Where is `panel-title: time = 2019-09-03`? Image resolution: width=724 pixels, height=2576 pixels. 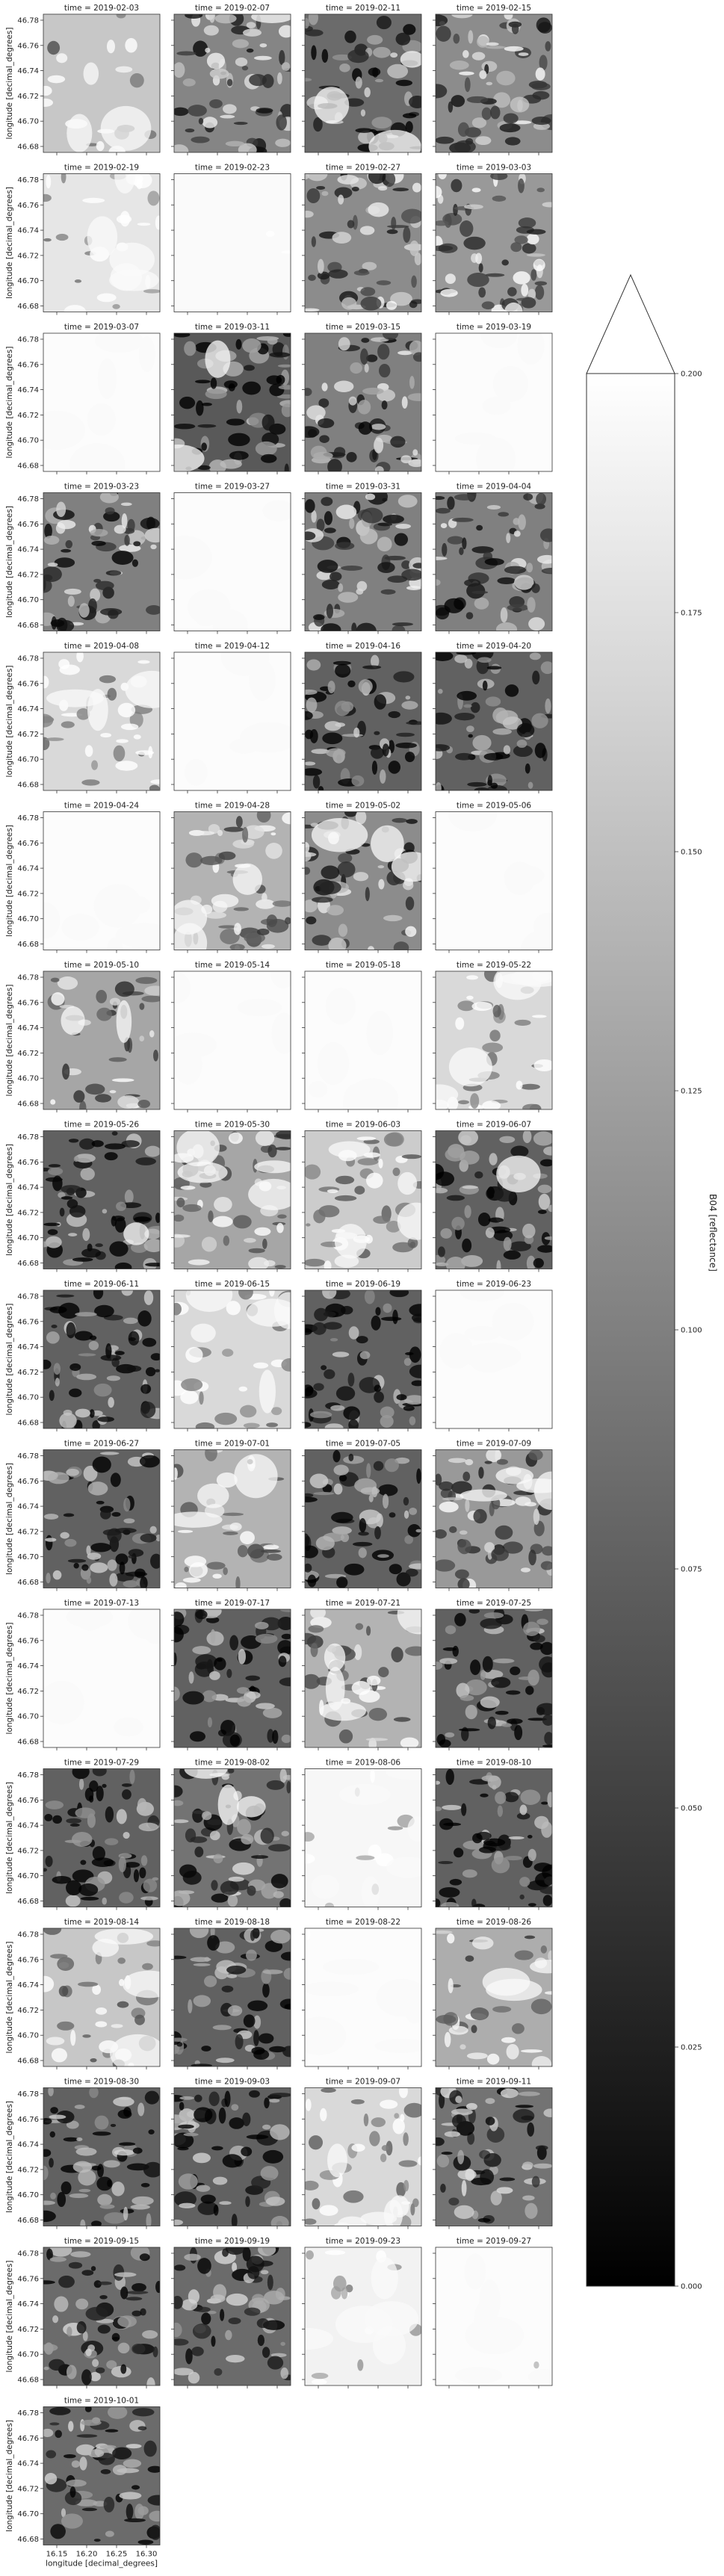 panel-title: time = 2019-09-03 is located at coordinates (232, 2082).